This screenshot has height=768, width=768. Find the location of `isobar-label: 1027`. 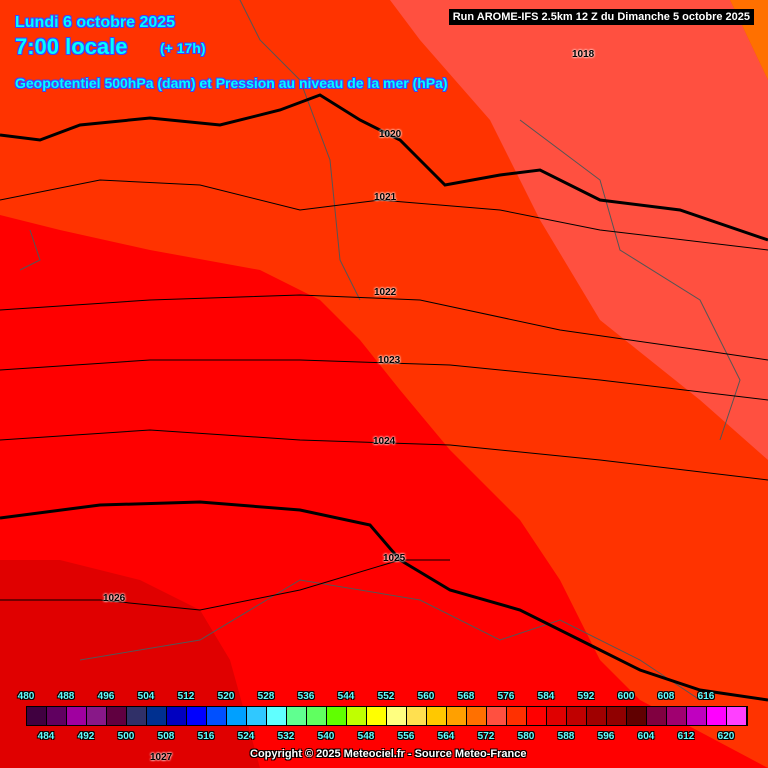

isobar-label: 1027 is located at coordinates (161, 757).